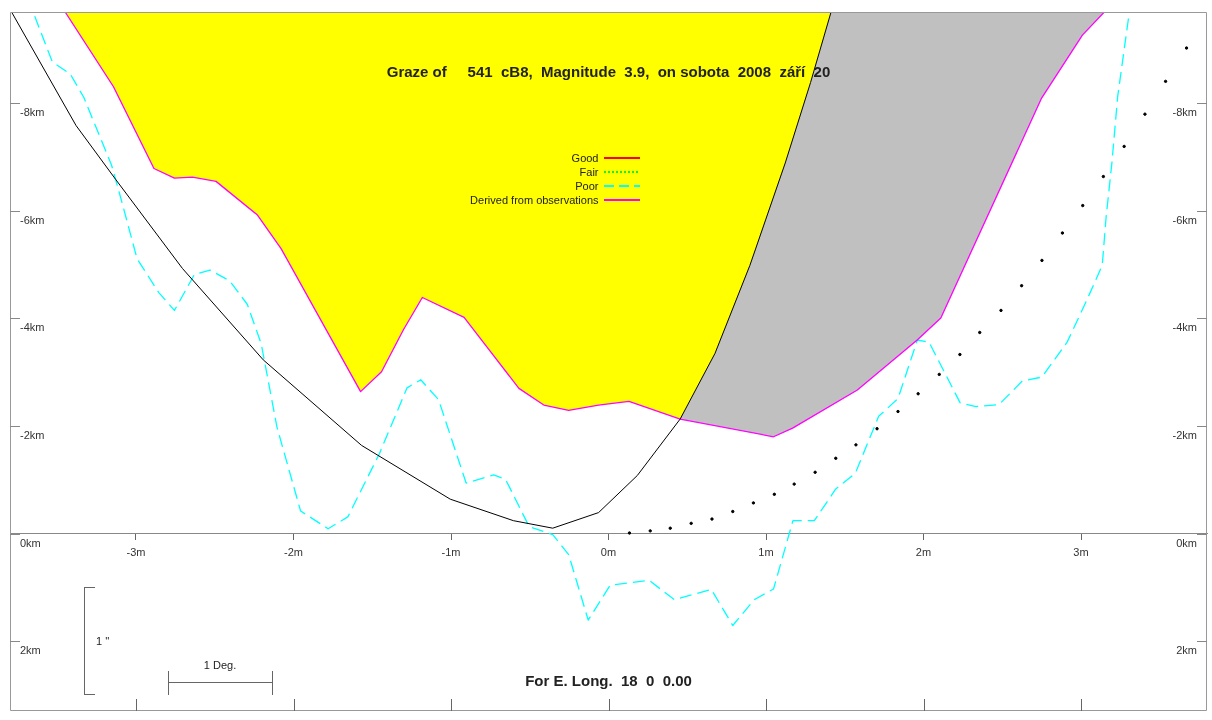  What do you see at coordinates (293, 551) in the screenshot?
I see `x-tick-label: -2m` at bounding box center [293, 551].